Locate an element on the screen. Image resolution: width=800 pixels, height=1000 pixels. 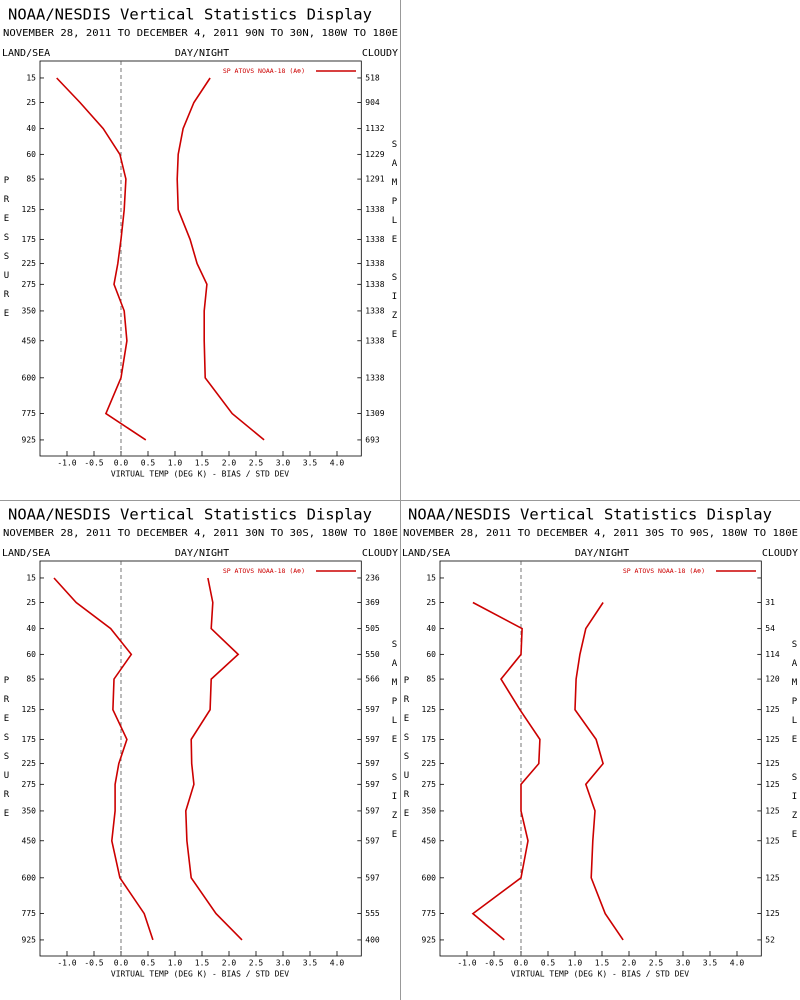
sample-size-label: 555 is located at coordinates (372, 913).